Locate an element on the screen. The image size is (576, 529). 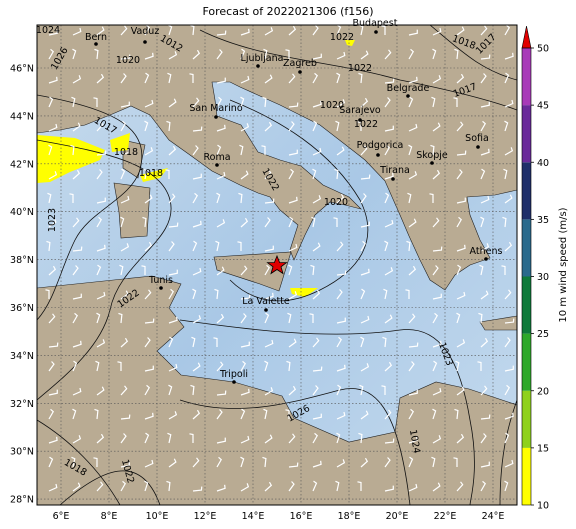
lon-tick-label: 20°E is located at coordinates (397, 516).